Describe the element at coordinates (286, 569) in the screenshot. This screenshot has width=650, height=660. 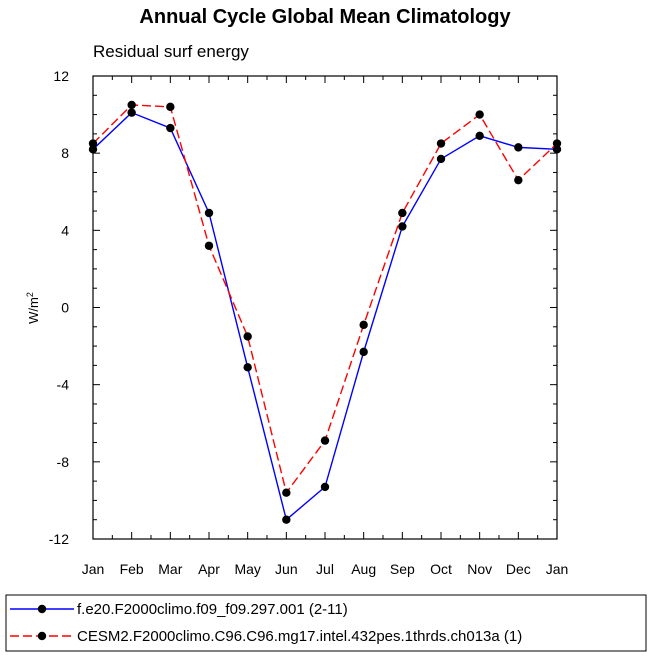
I see `x-tick-label: Jun` at that location.